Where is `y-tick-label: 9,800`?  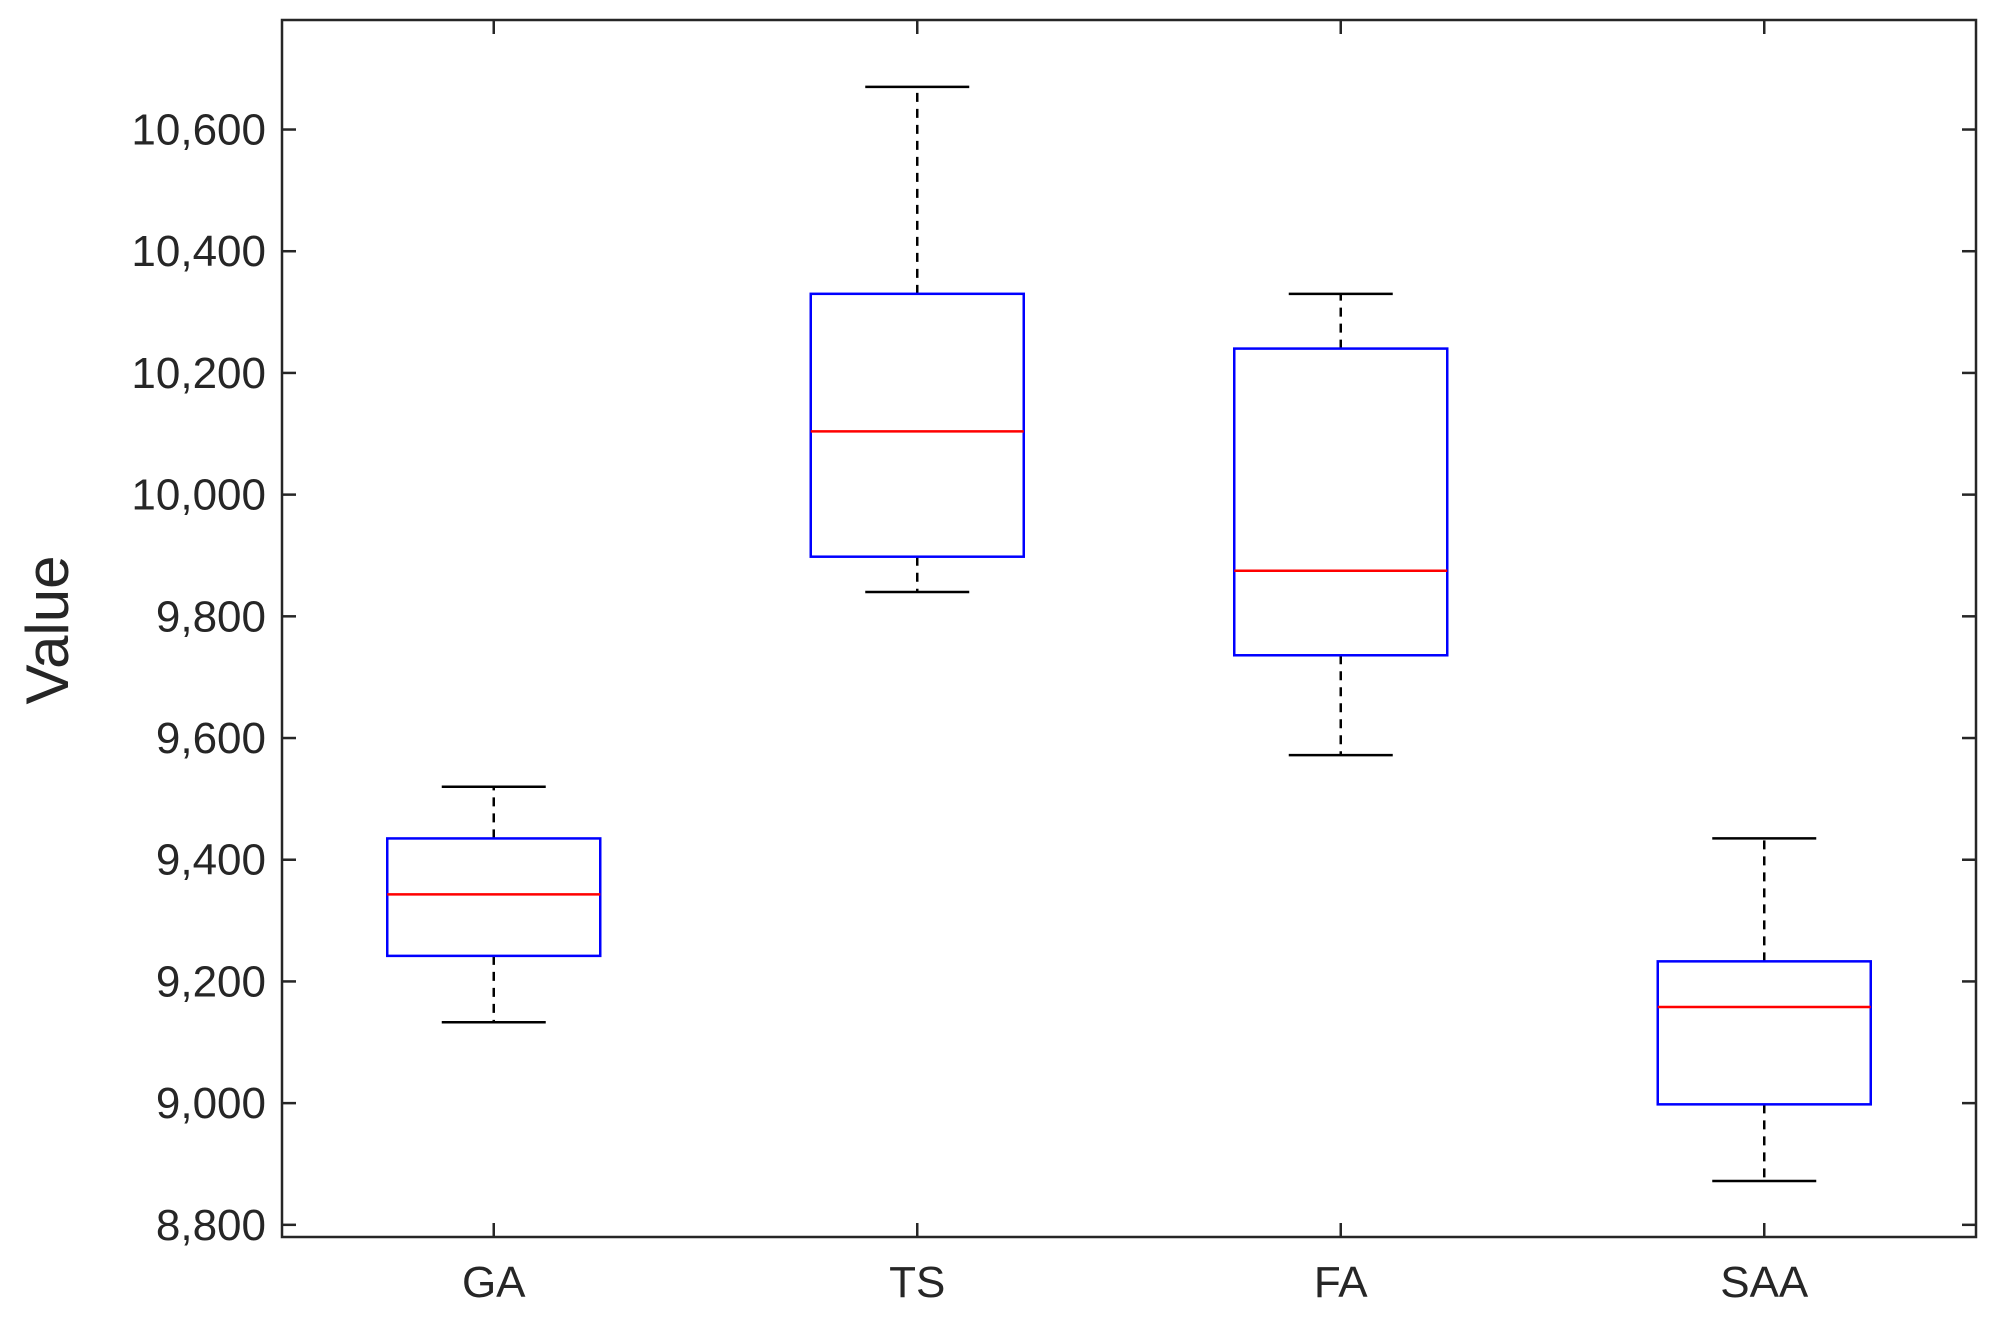
y-tick-label: 9,800 is located at coordinates (211, 616).